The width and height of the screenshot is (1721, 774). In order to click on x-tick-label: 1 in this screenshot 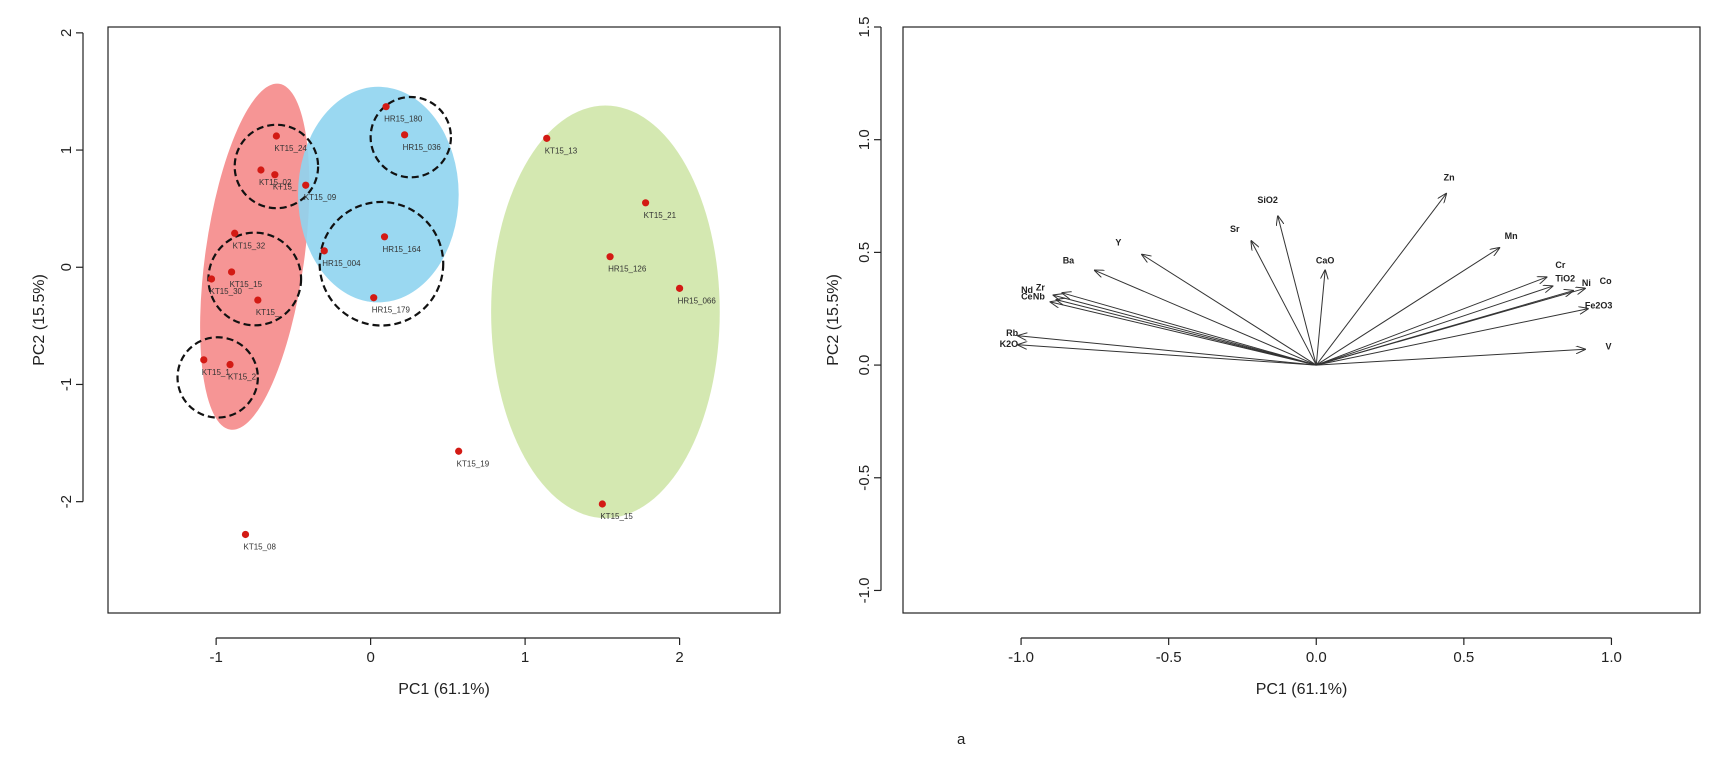, I will do `click(525, 657)`.